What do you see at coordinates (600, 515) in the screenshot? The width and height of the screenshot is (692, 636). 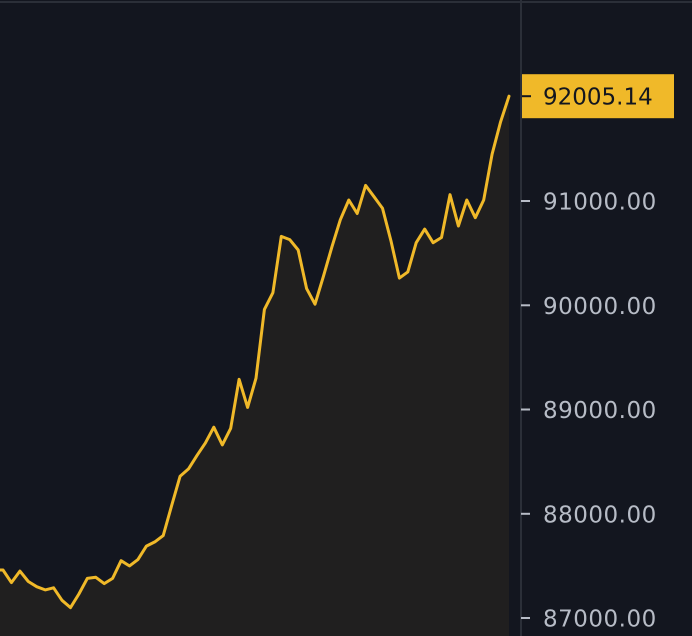 I see `y-tick-label: 88000.00` at bounding box center [600, 515].